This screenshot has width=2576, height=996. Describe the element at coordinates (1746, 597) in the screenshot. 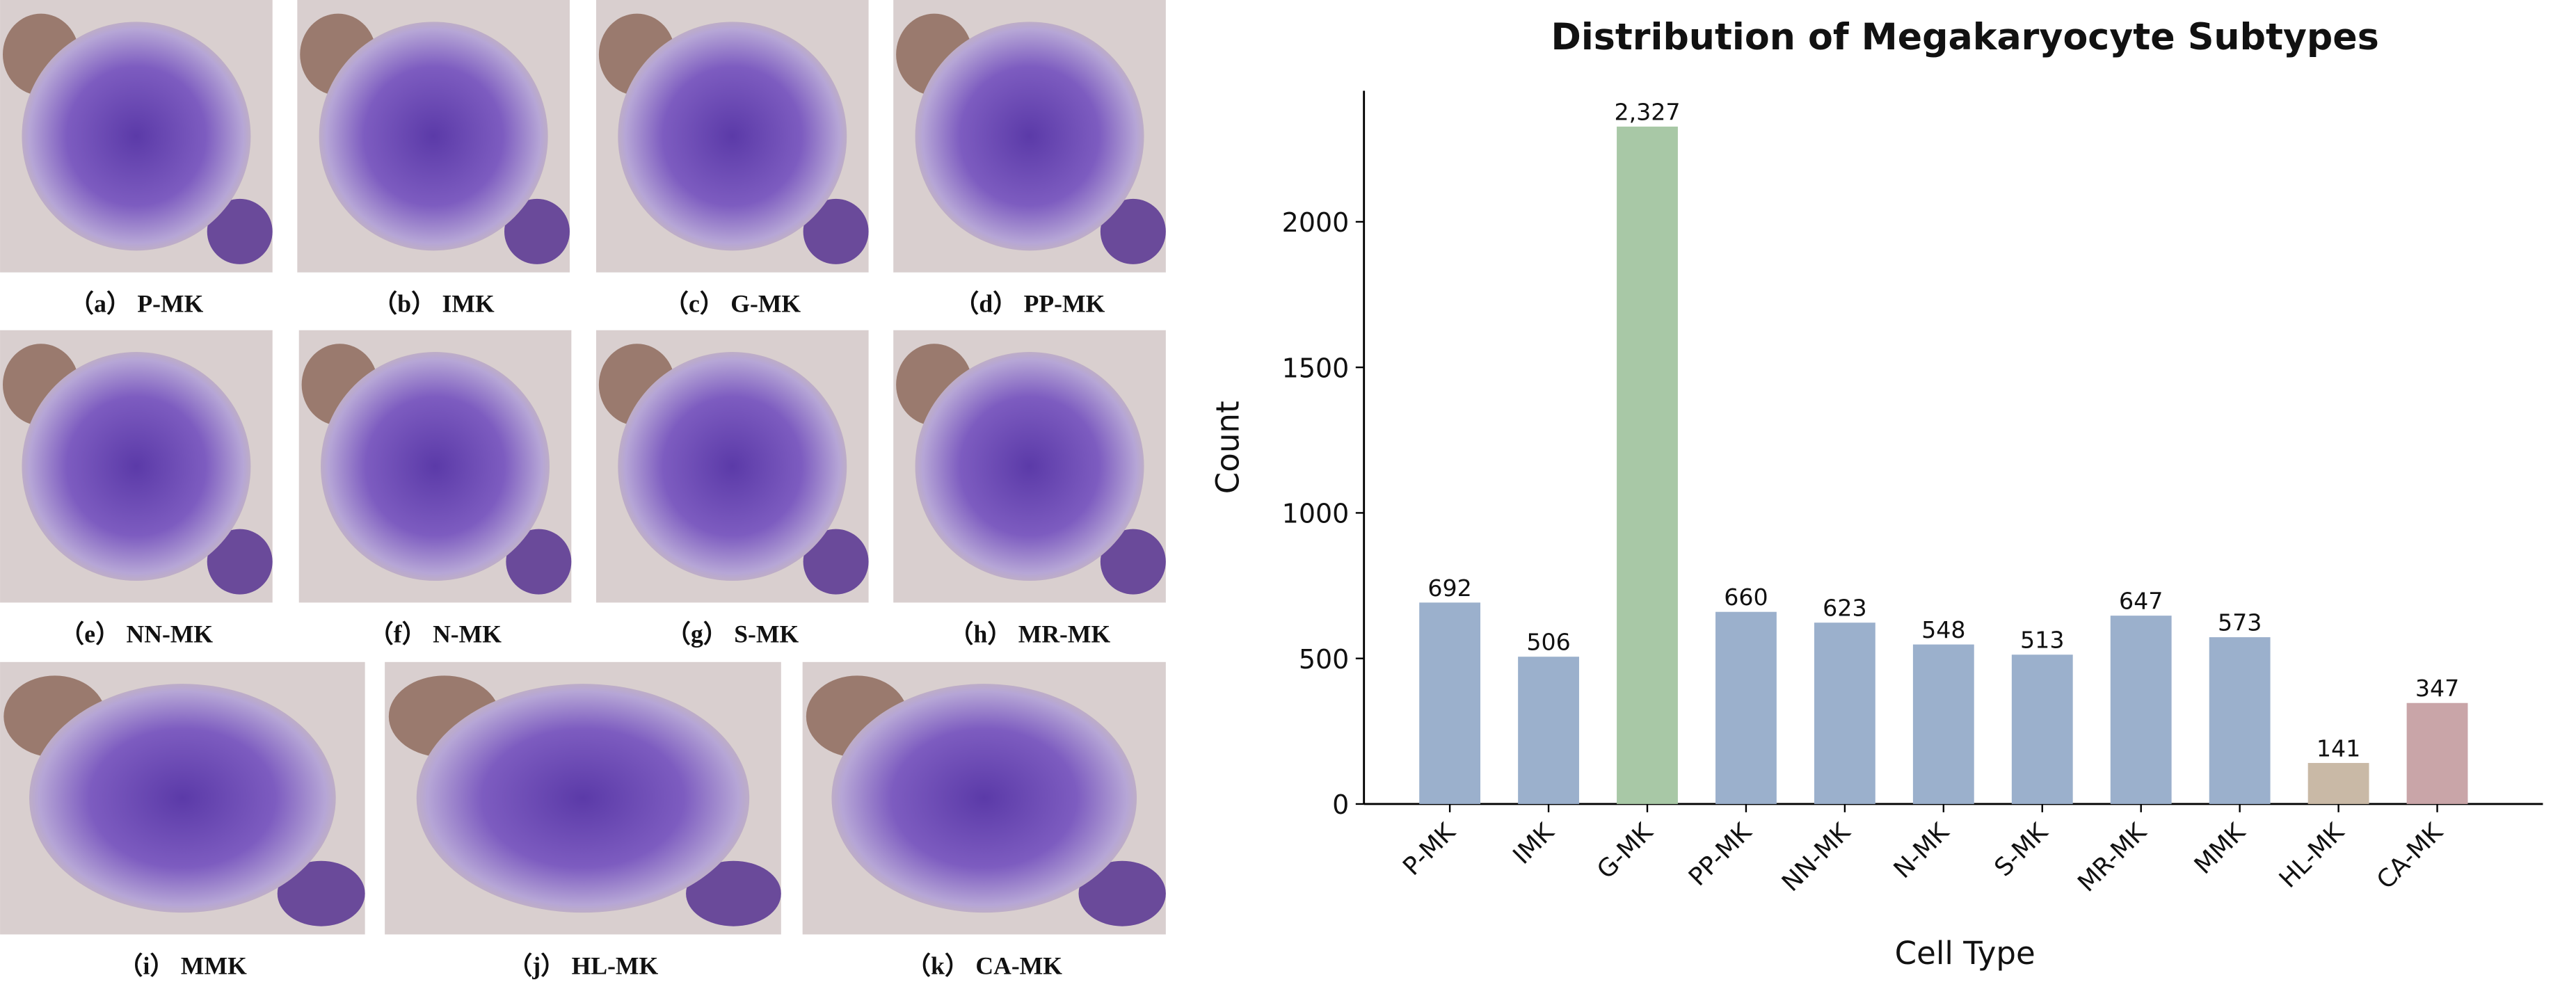

I see `value-label: 660` at that location.